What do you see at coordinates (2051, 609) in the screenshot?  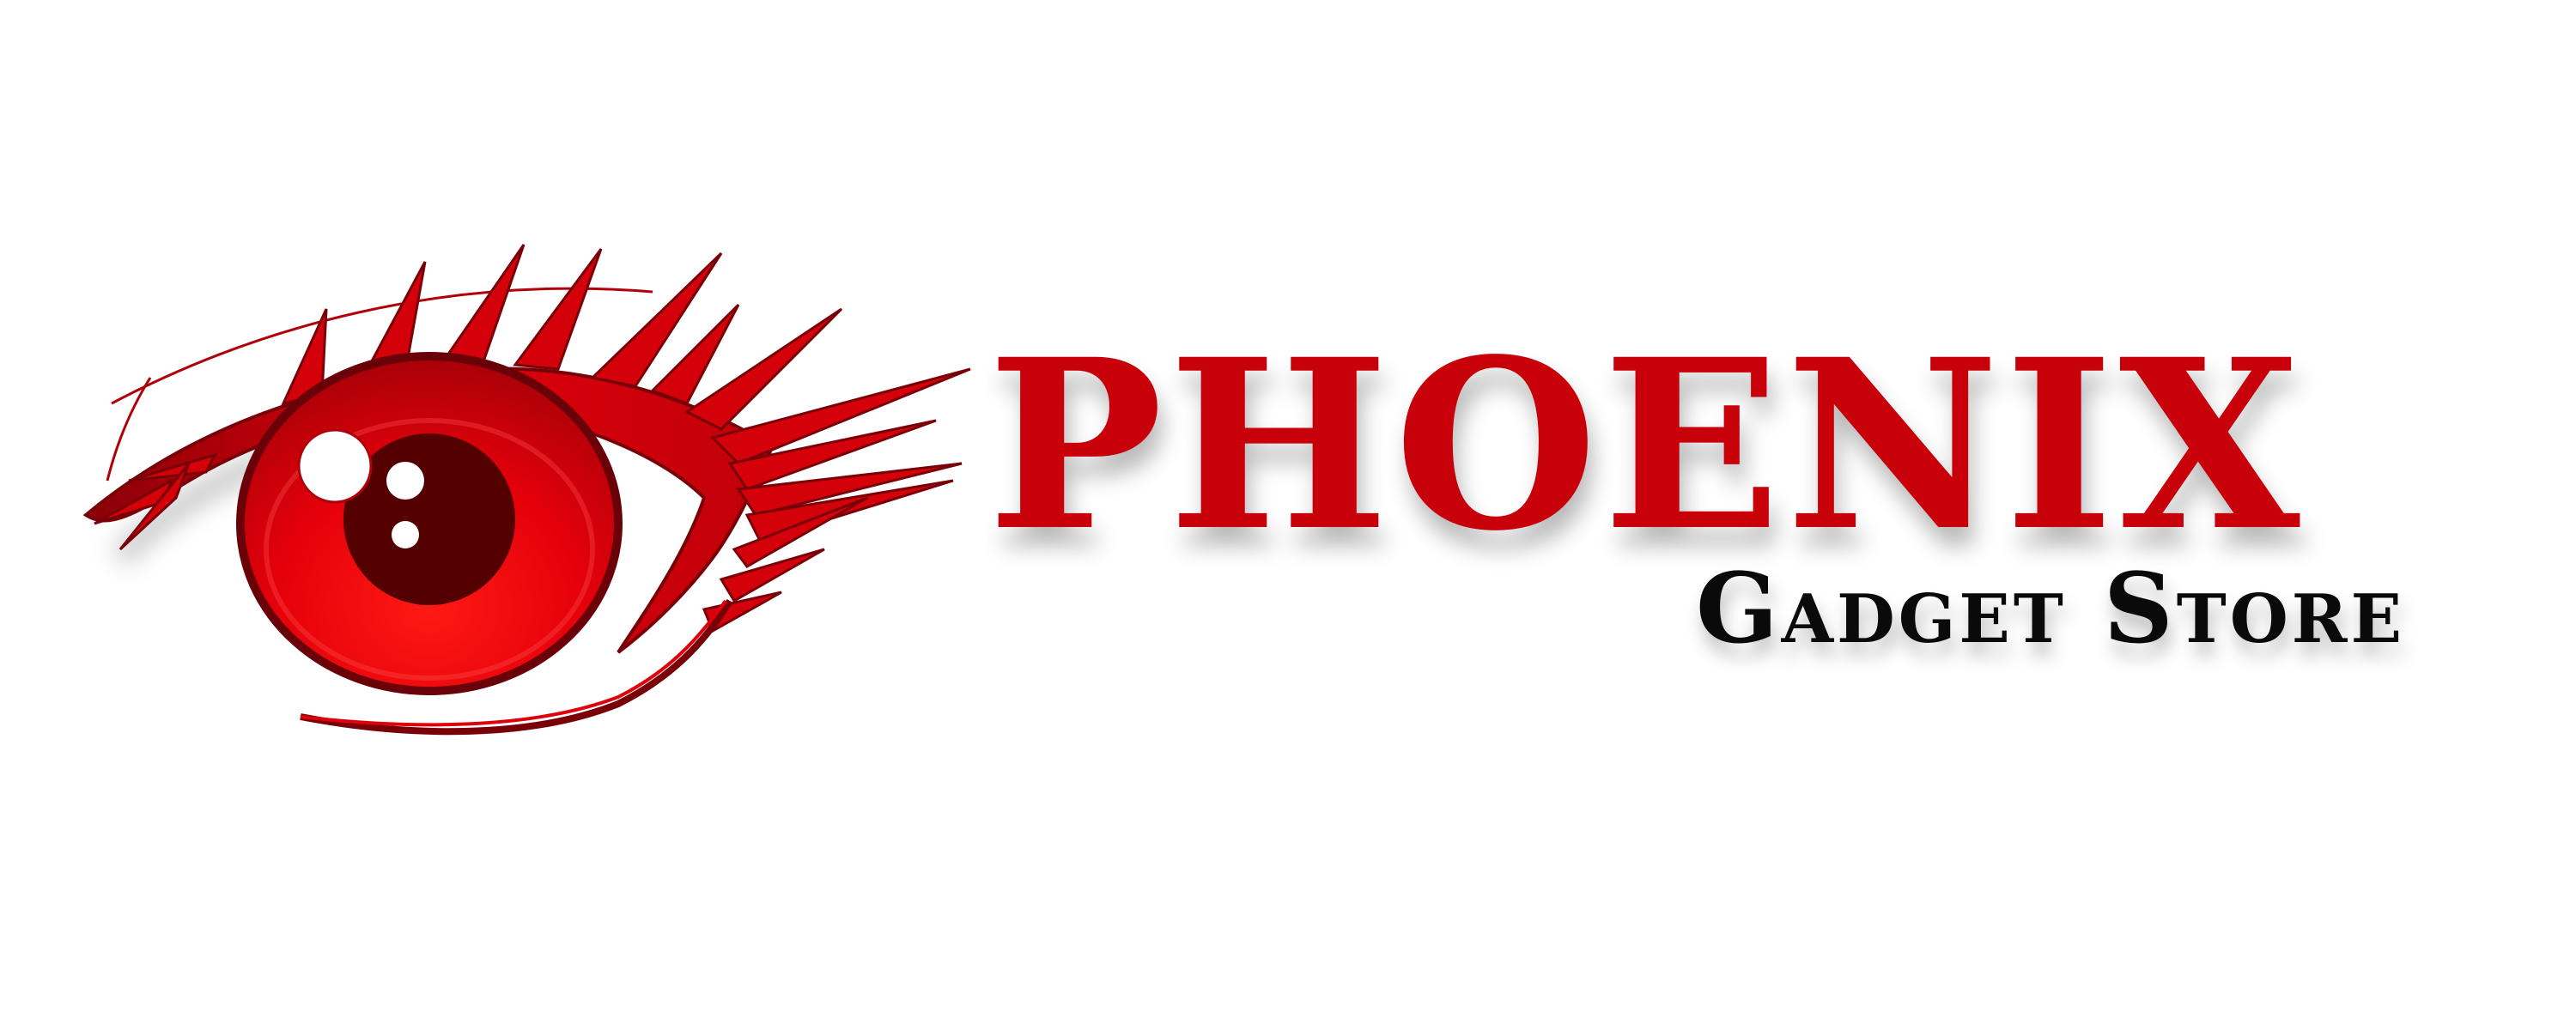 I see `tagline: Gadget Store` at bounding box center [2051, 609].